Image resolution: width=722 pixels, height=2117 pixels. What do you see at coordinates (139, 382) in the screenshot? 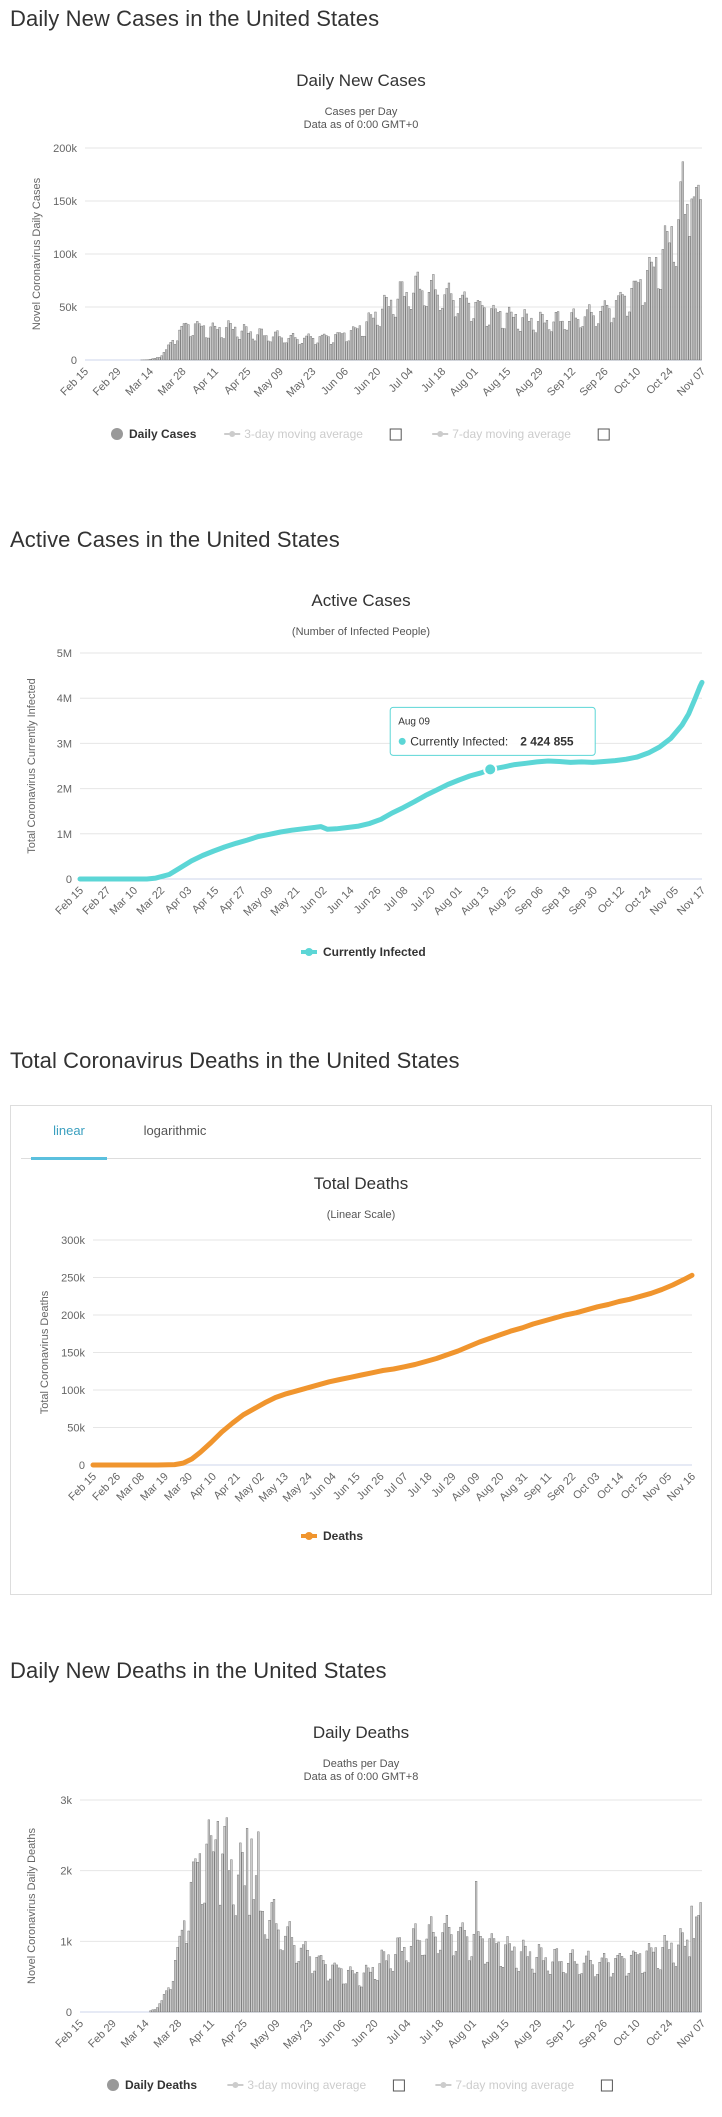
I see `x-tick-label: Mar 14` at bounding box center [139, 382].